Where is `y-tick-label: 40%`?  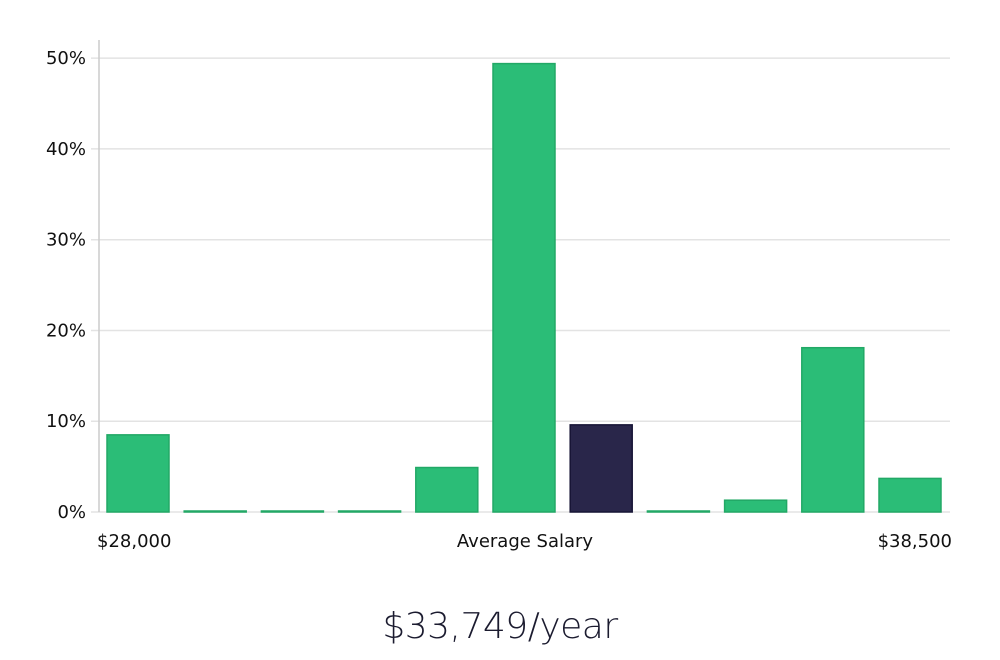 y-tick-label: 40% is located at coordinates (66, 149).